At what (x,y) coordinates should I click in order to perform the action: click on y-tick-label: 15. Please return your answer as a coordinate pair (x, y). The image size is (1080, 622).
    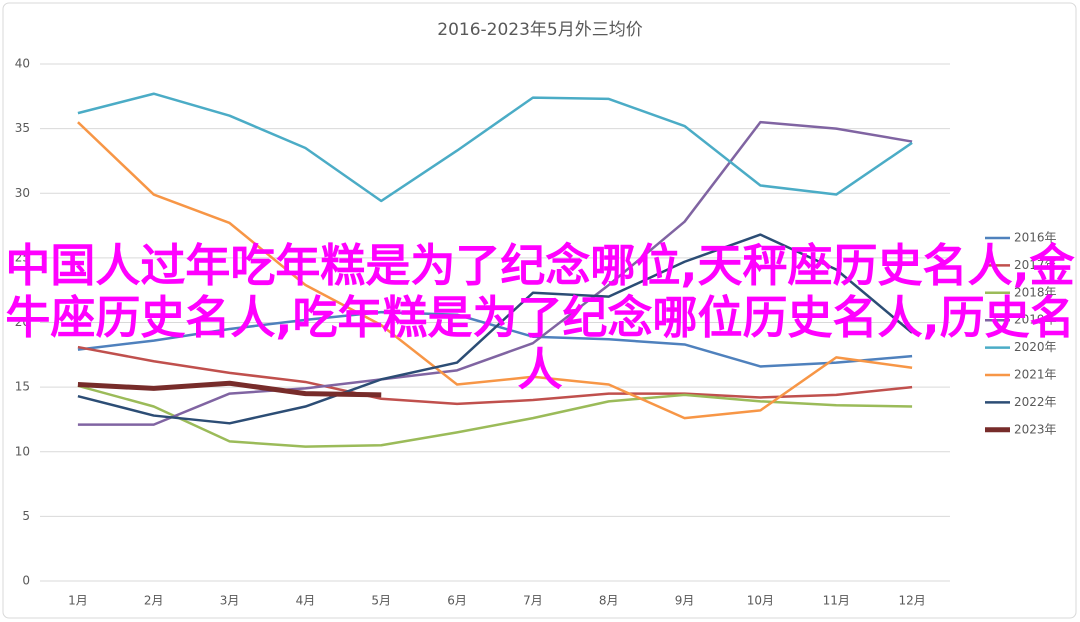
    Looking at the image, I should click on (22, 387).